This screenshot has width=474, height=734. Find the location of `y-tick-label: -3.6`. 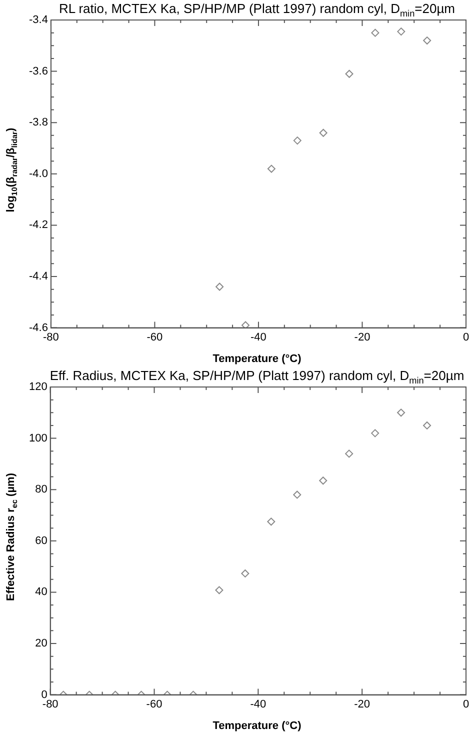

y-tick-label: -3.6 is located at coordinates (38, 71).